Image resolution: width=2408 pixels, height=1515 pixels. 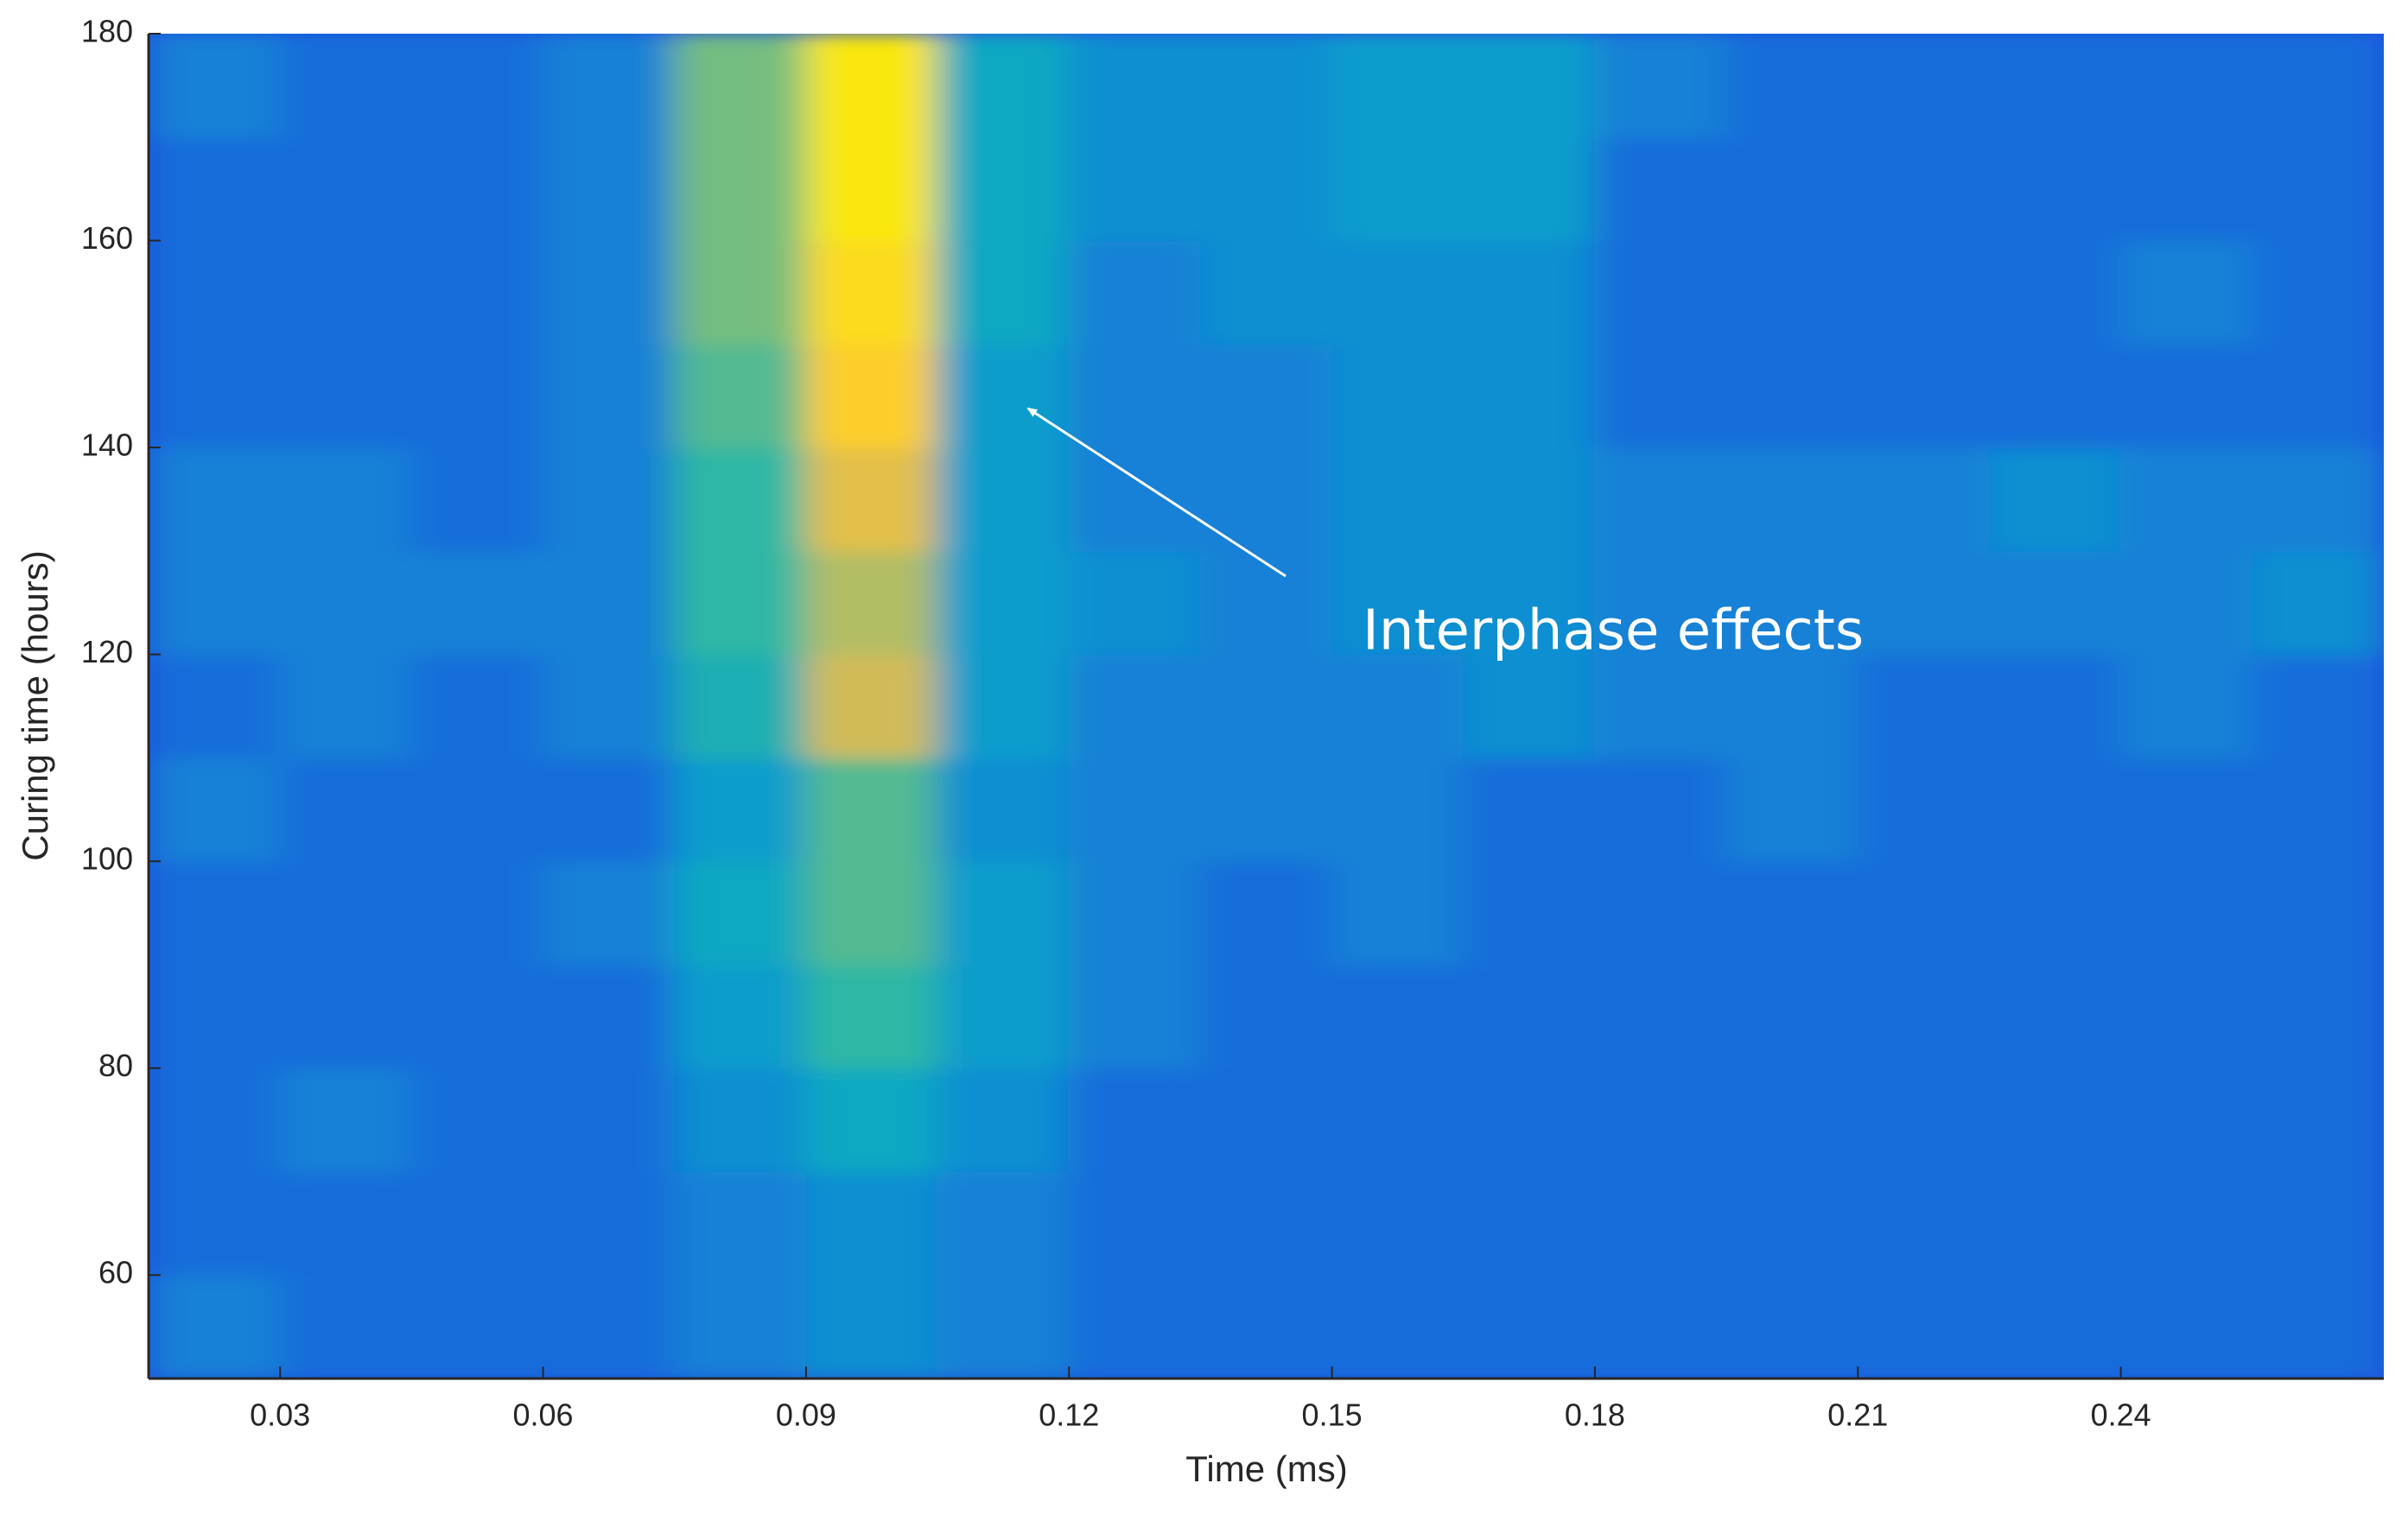 What do you see at coordinates (542, 1415) in the screenshot?
I see `x-tick-label: 0.06` at bounding box center [542, 1415].